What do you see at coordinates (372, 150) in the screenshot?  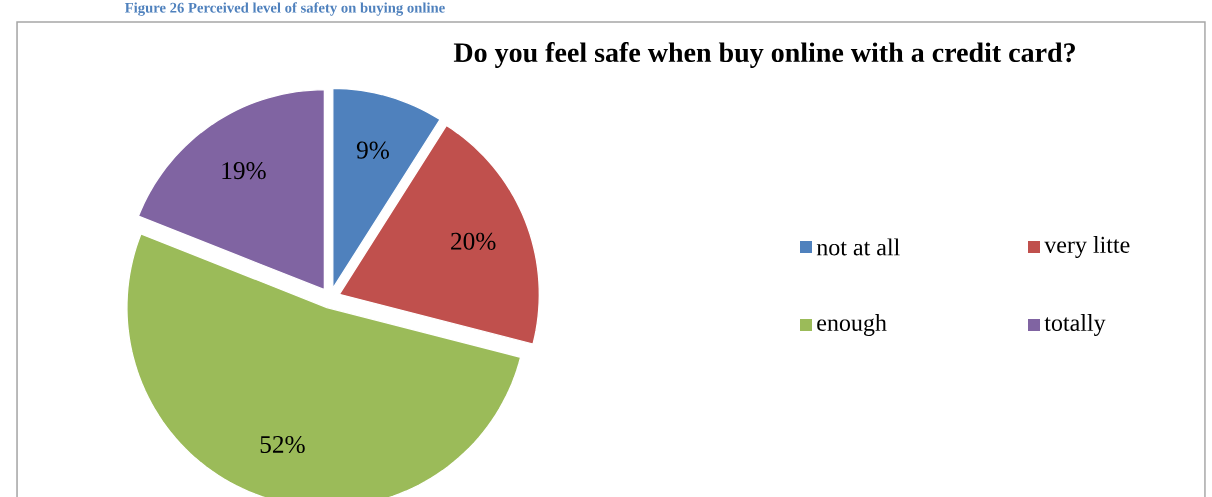 I see `data-label: 9%` at bounding box center [372, 150].